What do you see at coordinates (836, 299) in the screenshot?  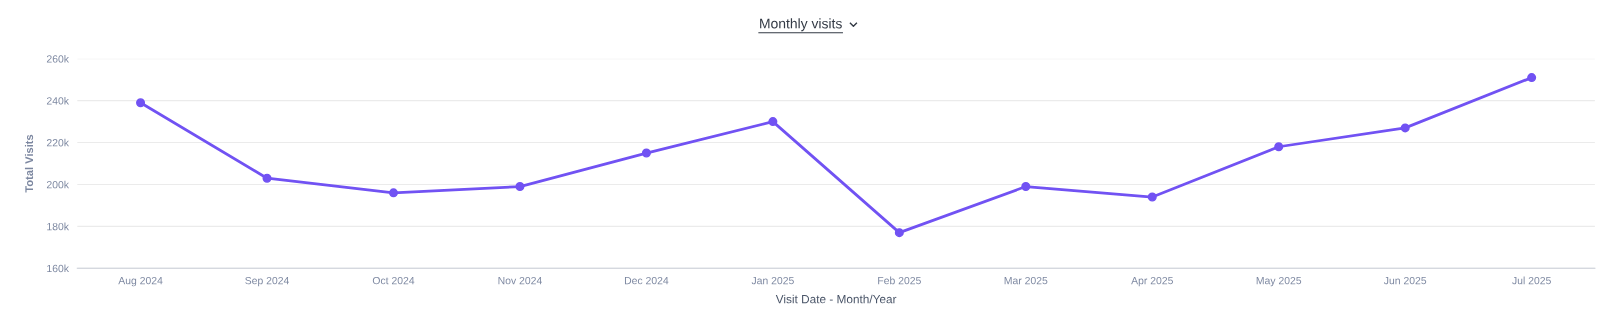 I see `x-axis-title: Visit Date - Month/Year` at bounding box center [836, 299].